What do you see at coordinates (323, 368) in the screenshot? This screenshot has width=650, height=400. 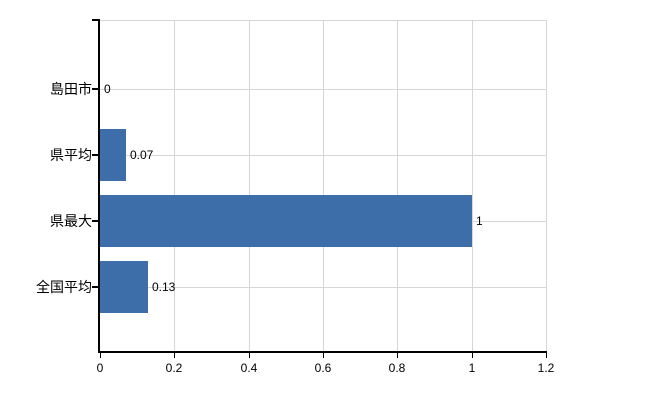 I see `x-tick-label: 0.6` at bounding box center [323, 368].